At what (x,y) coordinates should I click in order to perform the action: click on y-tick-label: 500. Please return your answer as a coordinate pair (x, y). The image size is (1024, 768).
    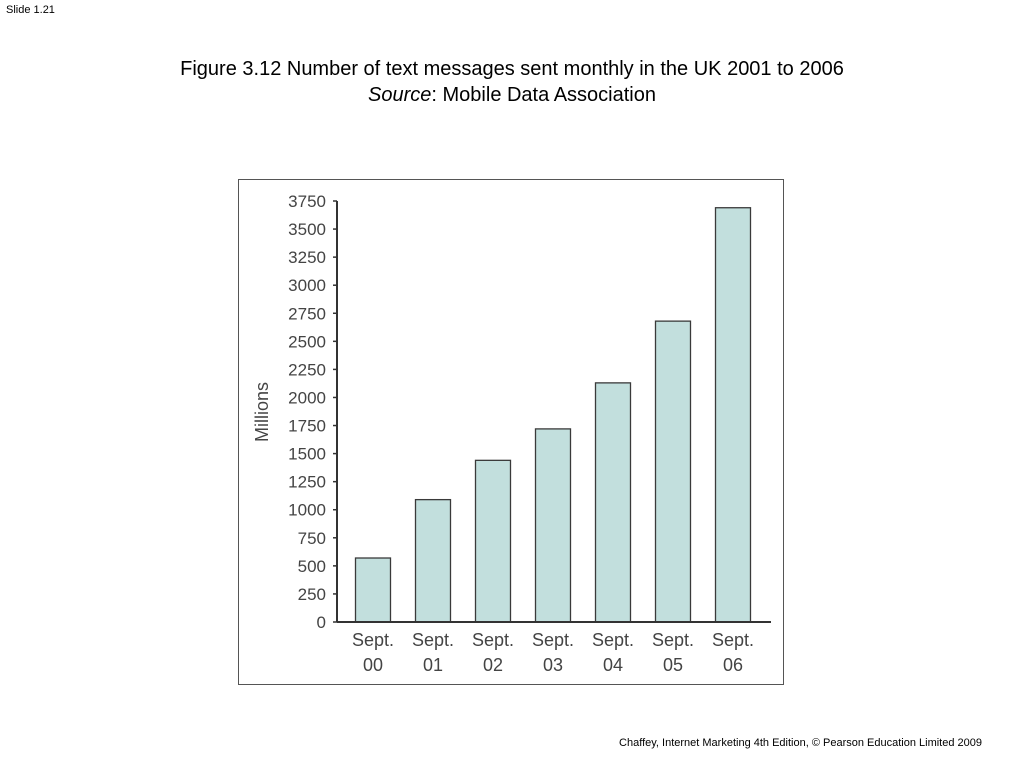
    Looking at the image, I should click on (312, 566).